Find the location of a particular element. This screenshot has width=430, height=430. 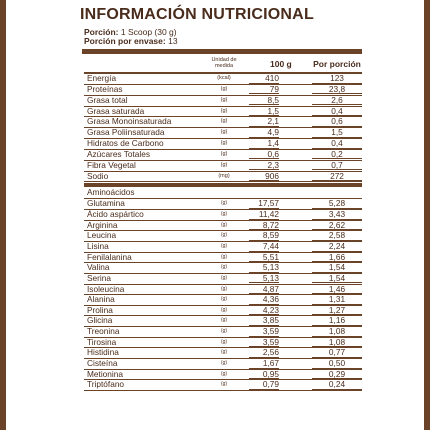

table-row: Histidina (g) 2,56 0,77 is located at coordinates (223, 353).